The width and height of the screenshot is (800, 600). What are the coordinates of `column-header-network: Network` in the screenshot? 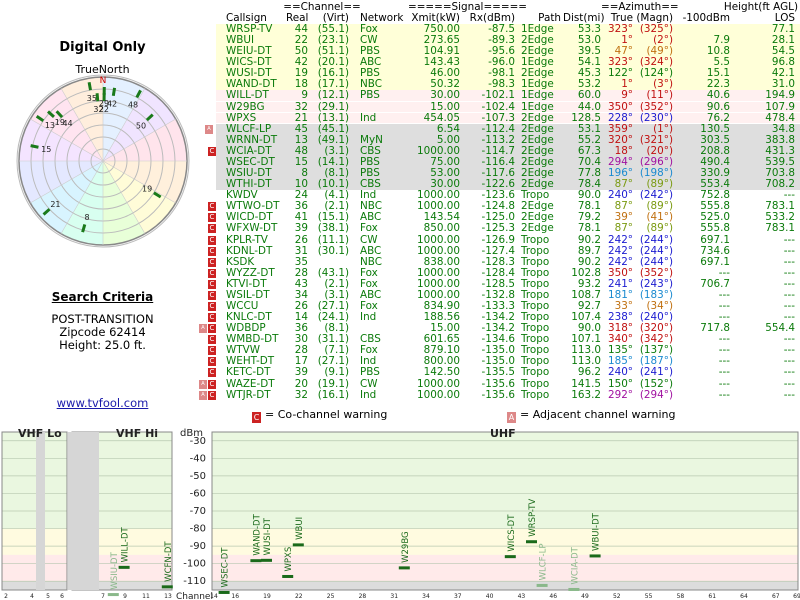 It's located at (382, 18).